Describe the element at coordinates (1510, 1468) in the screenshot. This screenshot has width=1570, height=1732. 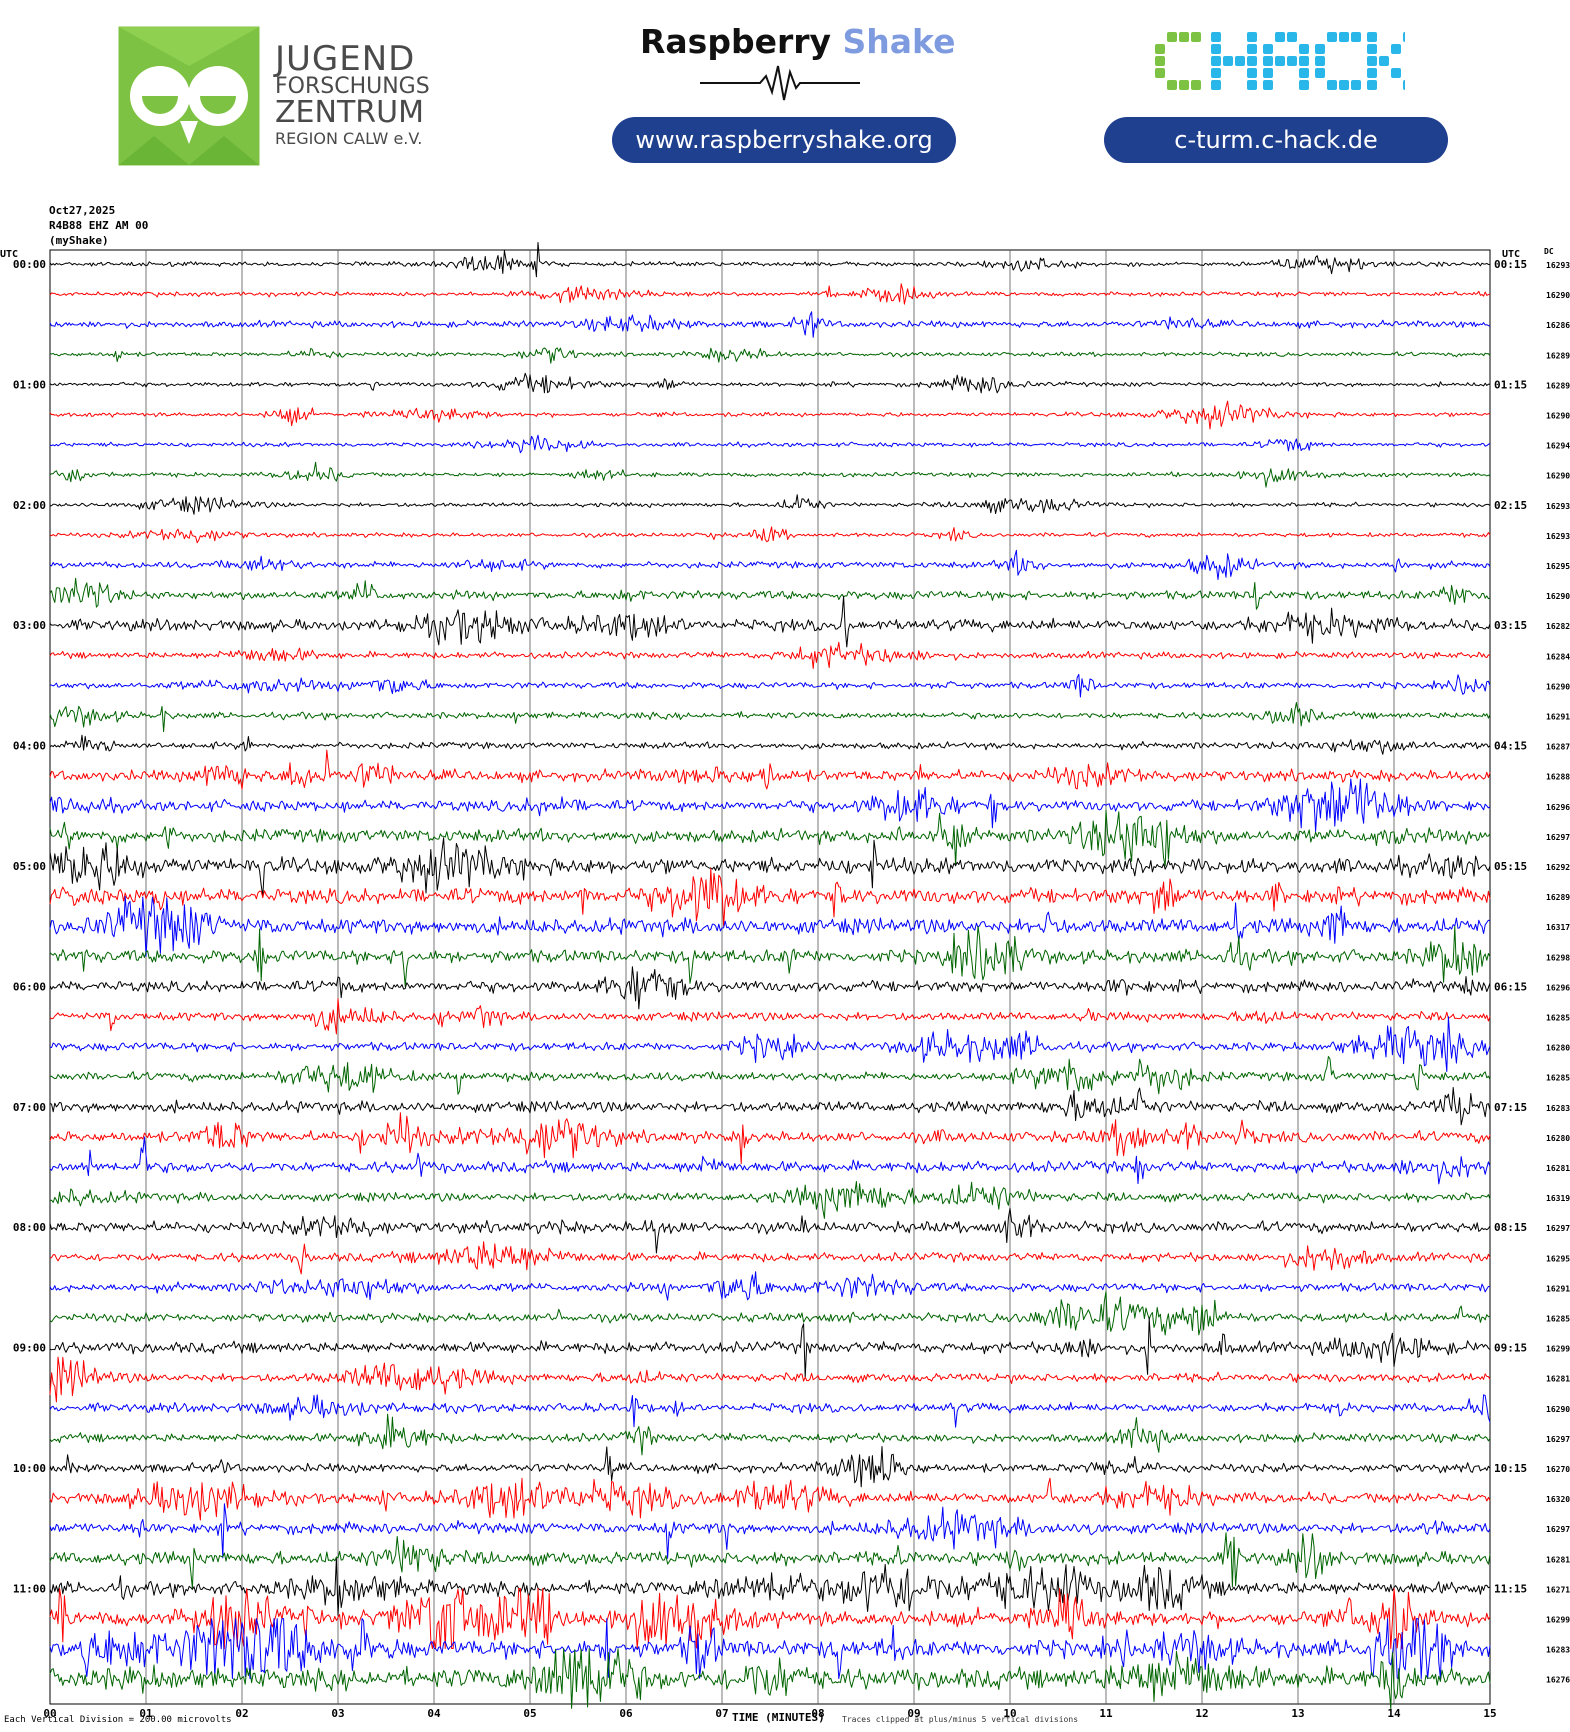
I see `utc-right-hour-label: 10:15` at that location.